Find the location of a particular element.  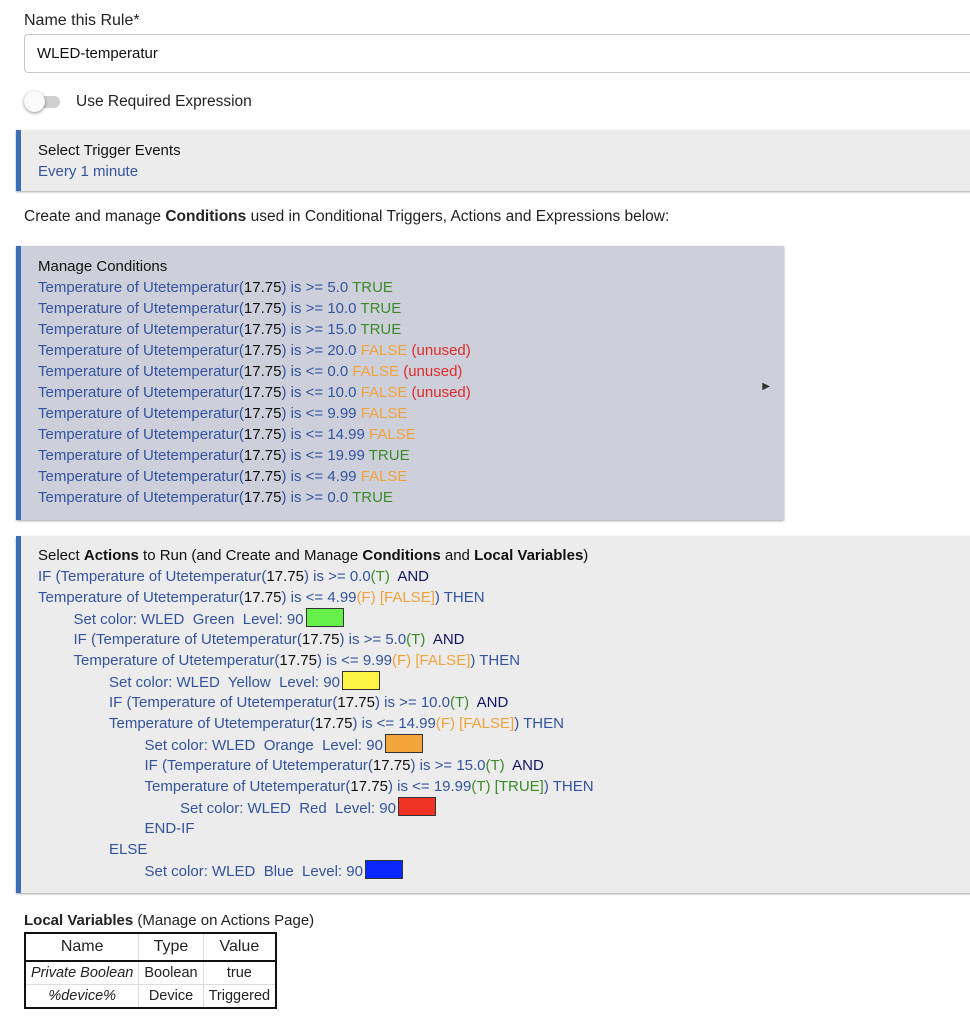

segment: (unused) is located at coordinates (431, 371).